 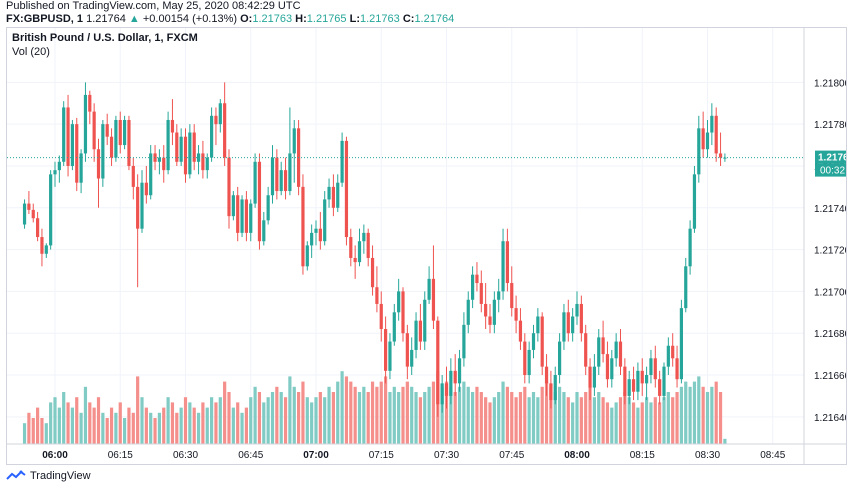 What do you see at coordinates (830, 125) in the screenshot?
I see `price-tick-label: 1.21780` at bounding box center [830, 125].